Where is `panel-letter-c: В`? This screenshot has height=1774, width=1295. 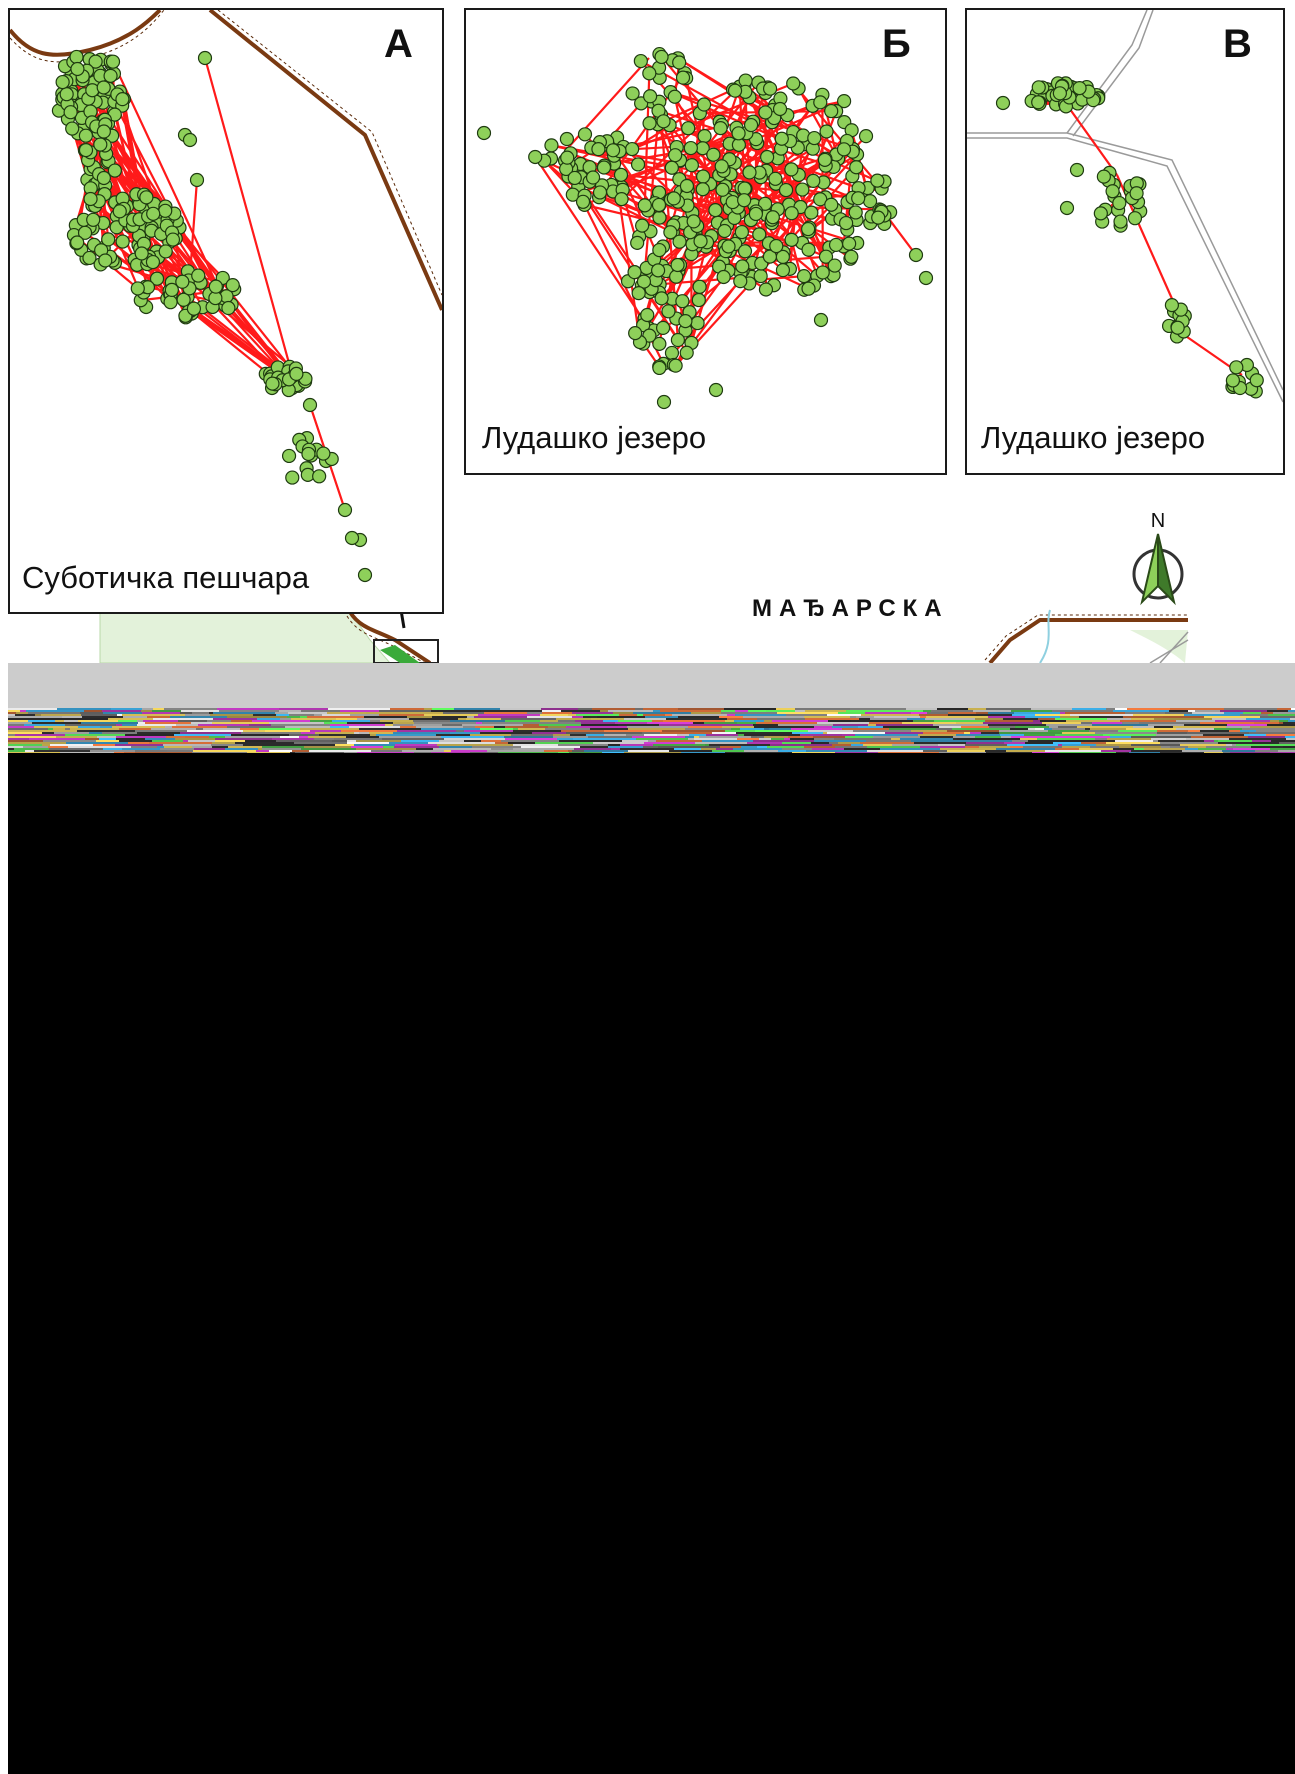
panel-letter-c: В is located at coordinates (1237, 44).